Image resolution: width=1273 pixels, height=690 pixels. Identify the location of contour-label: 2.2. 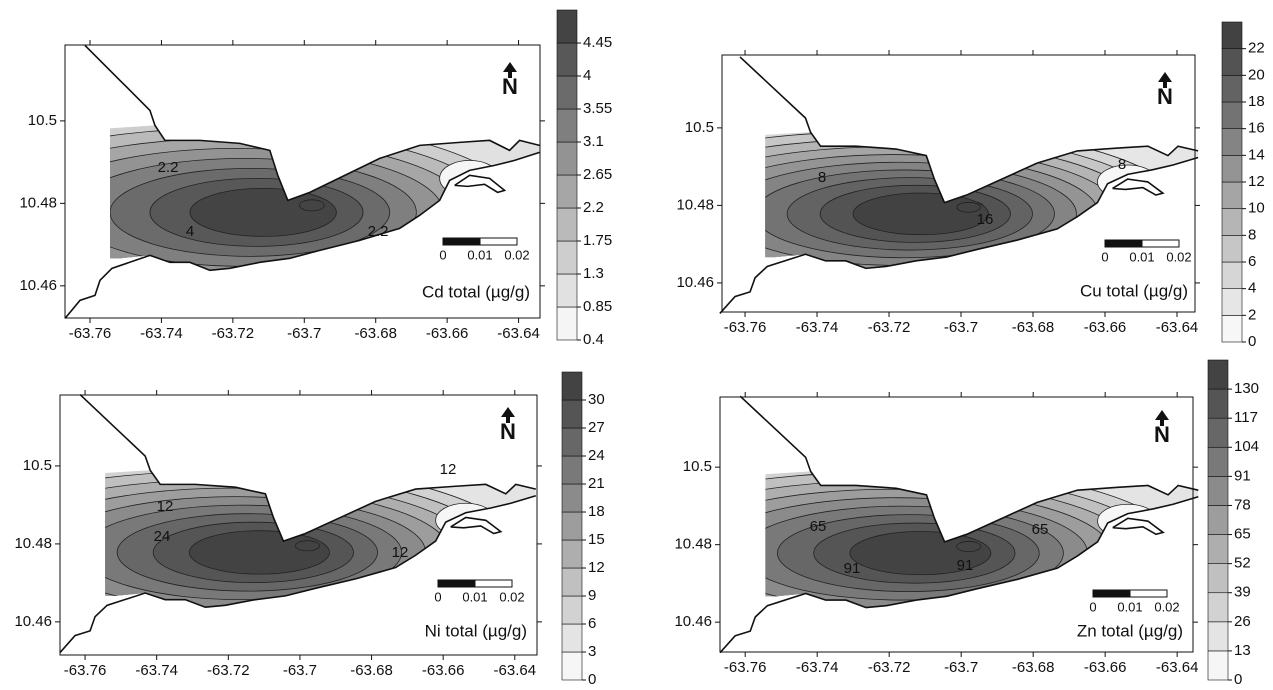
(378, 231).